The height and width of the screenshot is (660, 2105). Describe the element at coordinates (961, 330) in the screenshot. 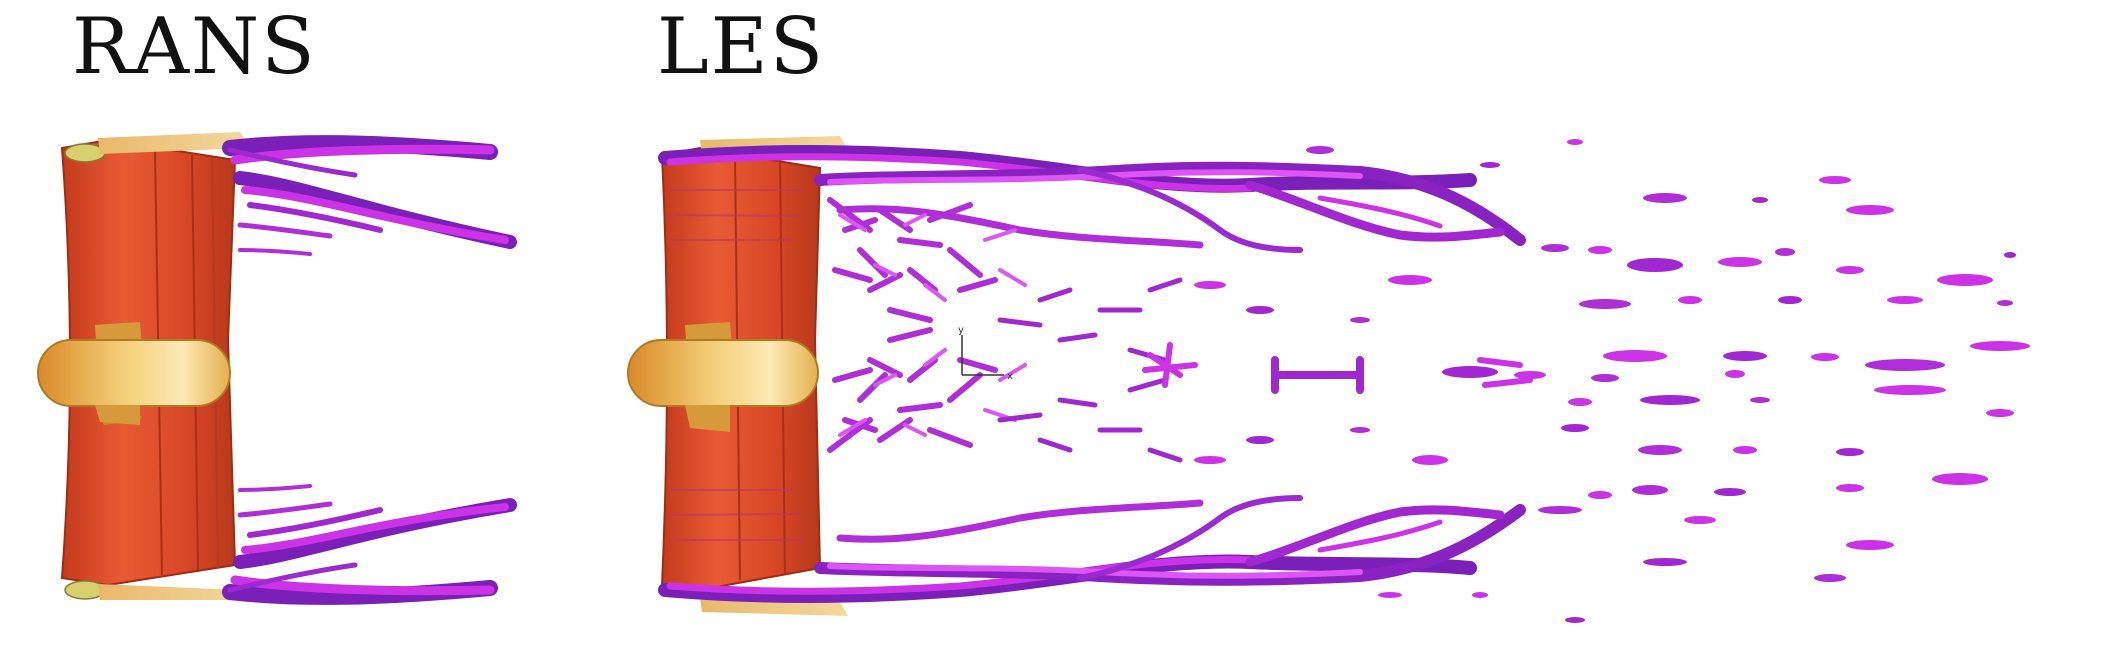

I see `axis-triad-y-label: y` at that location.